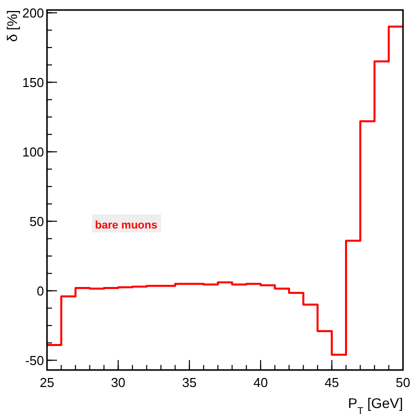 Image resolution: width=416 pixels, height=414 pixels. I want to click on y-tick-label: 150, so click(33, 82).